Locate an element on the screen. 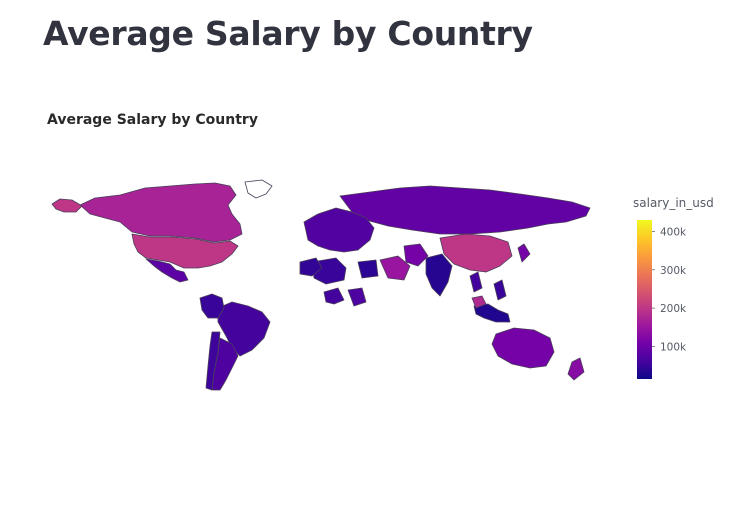 Image resolution: width=755 pixels, height=515 pixels. country-vietnam is located at coordinates (476, 282).